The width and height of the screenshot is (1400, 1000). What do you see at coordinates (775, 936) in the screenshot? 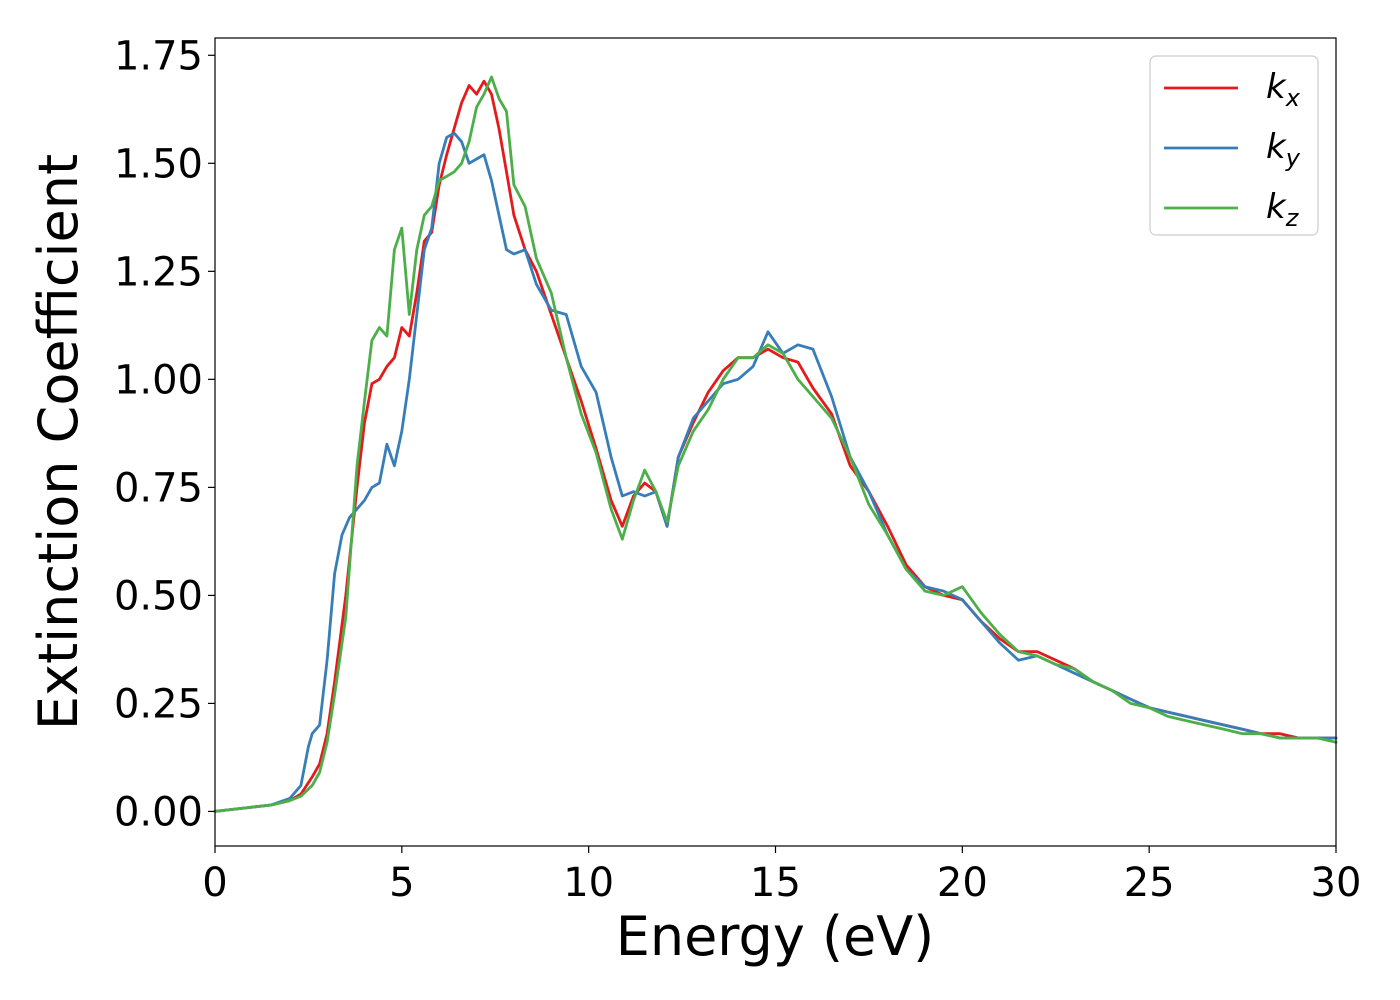
I see `x-axis-title: Energy (eV)` at bounding box center [775, 936].